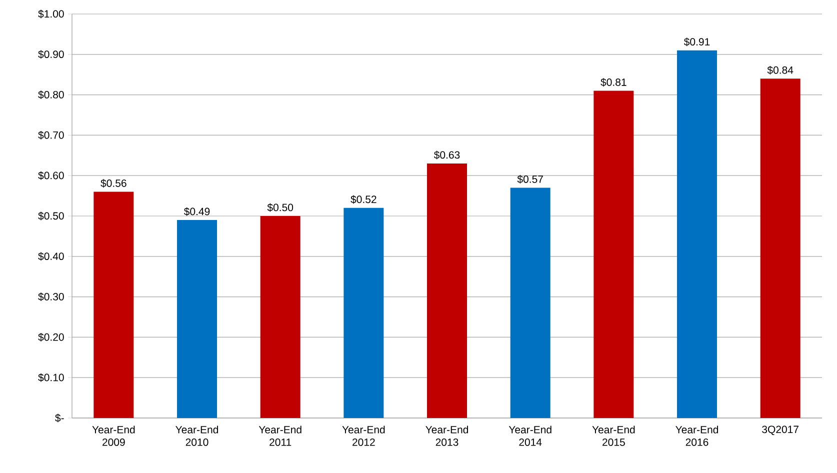 This screenshot has width=837, height=473. Describe the element at coordinates (363, 436) in the screenshot. I see `x-tick-label: Year-End 2012` at that location.